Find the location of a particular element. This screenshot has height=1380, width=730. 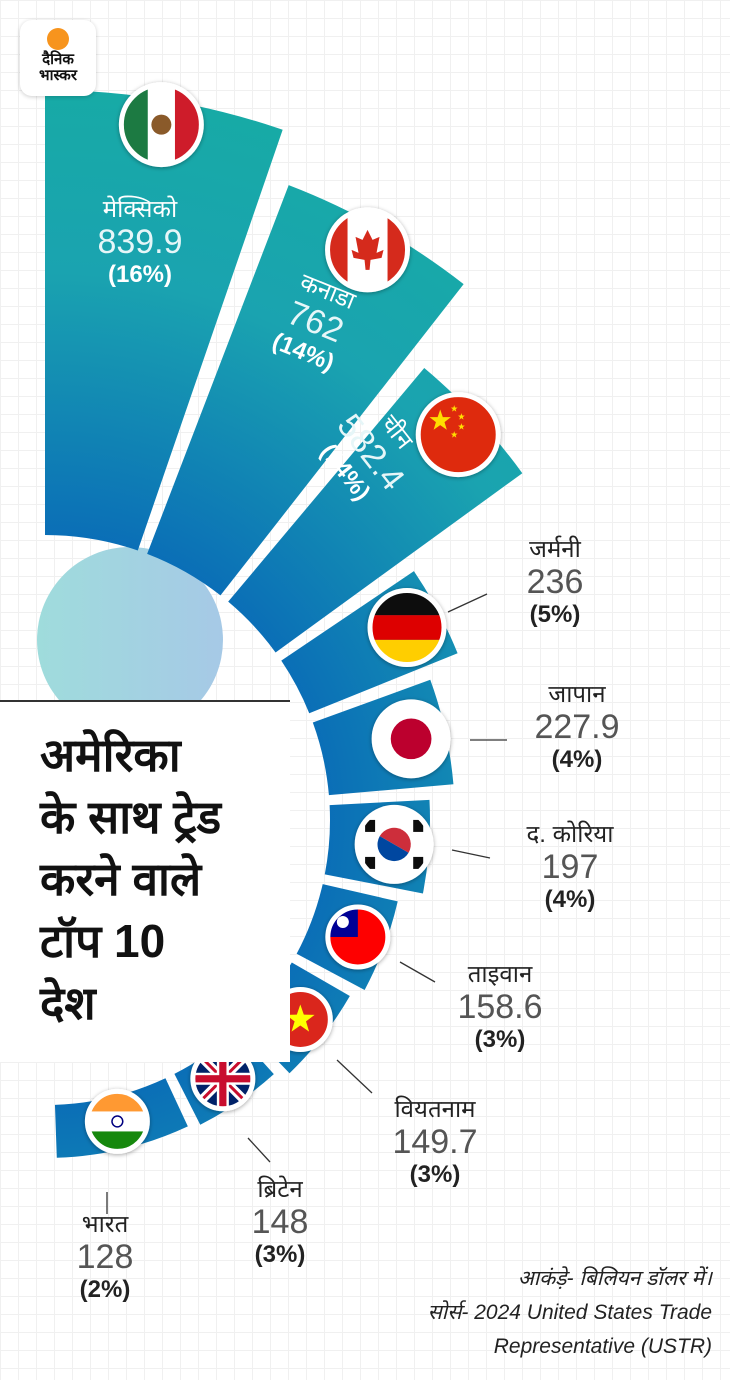

country-name: मेक्सिको is located at coordinates (140, 209).